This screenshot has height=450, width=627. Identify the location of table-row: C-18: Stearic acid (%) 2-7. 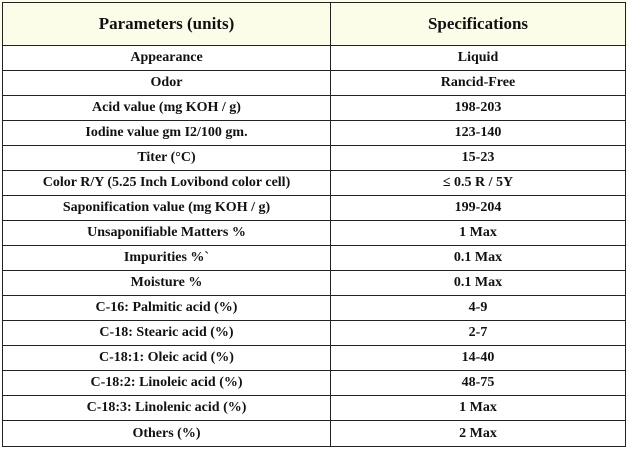
(314, 333).